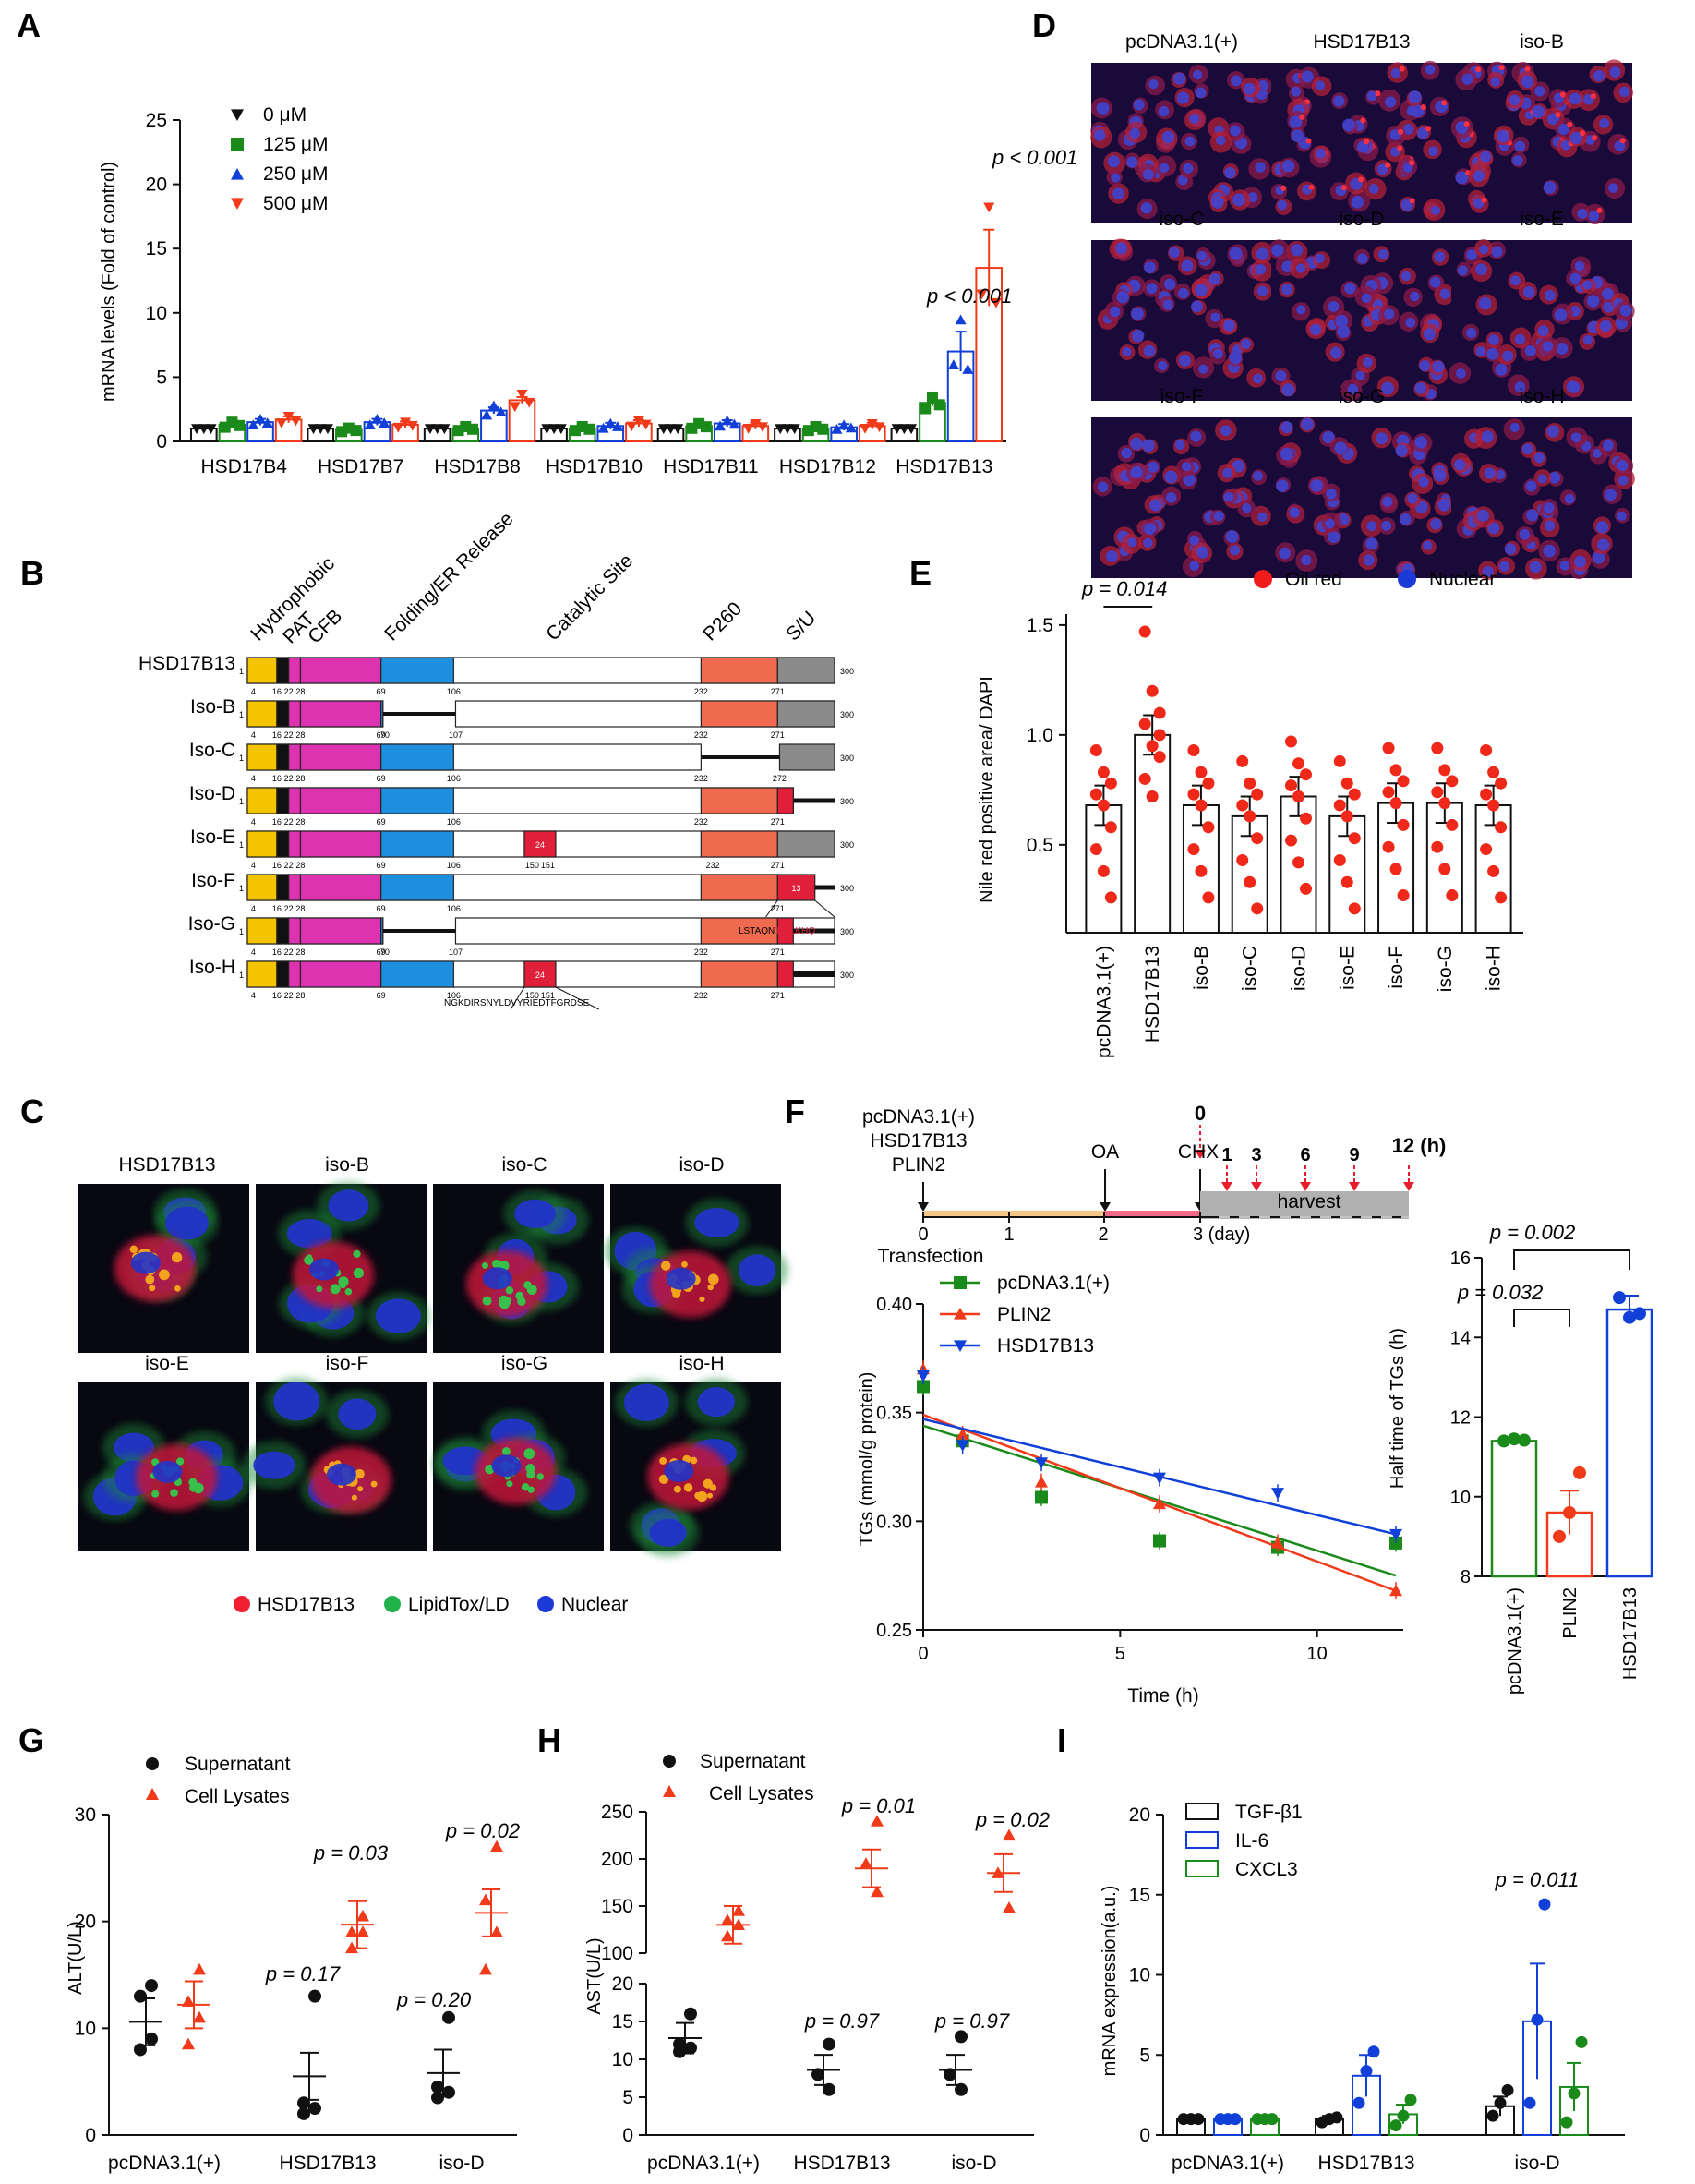 The width and height of the screenshot is (1695, 2184). What do you see at coordinates (1252, 1841) in the screenshot?
I see `i-legend-il6: IL-6` at bounding box center [1252, 1841].